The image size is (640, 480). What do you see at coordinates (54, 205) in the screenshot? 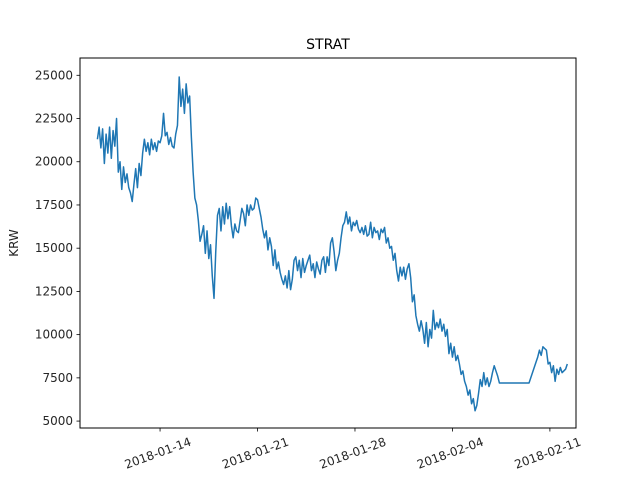
I see `y-tick-label: 17500` at bounding box center [54, 205].